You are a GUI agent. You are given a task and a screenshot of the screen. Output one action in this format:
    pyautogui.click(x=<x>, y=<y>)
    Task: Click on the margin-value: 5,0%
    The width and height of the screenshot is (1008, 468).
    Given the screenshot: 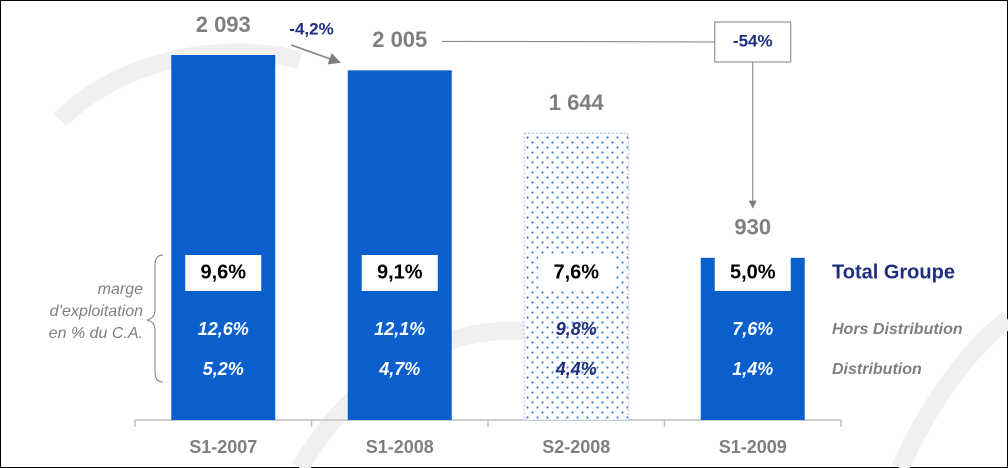 What is the action you would take?
    pyautogui.click(x=753, y=272)
    